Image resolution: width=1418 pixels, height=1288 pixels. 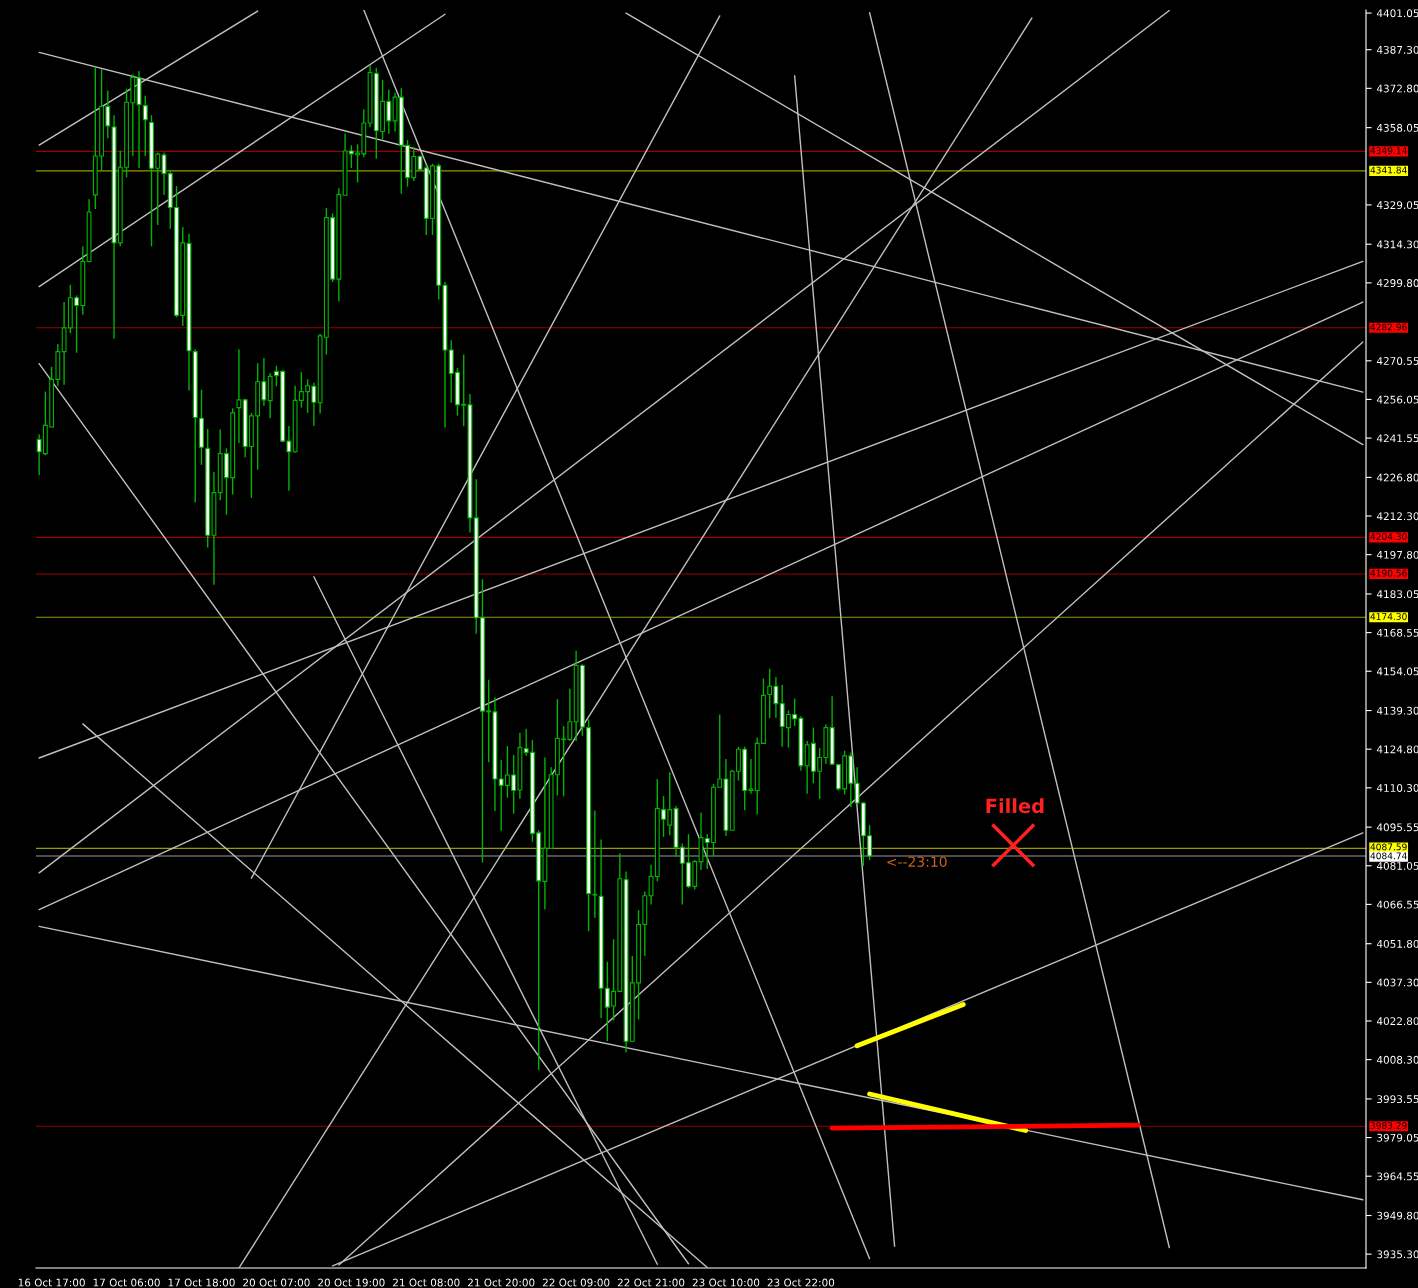 I want to click on y-tick-label: 4066.55, so click(x=1397, y=904).